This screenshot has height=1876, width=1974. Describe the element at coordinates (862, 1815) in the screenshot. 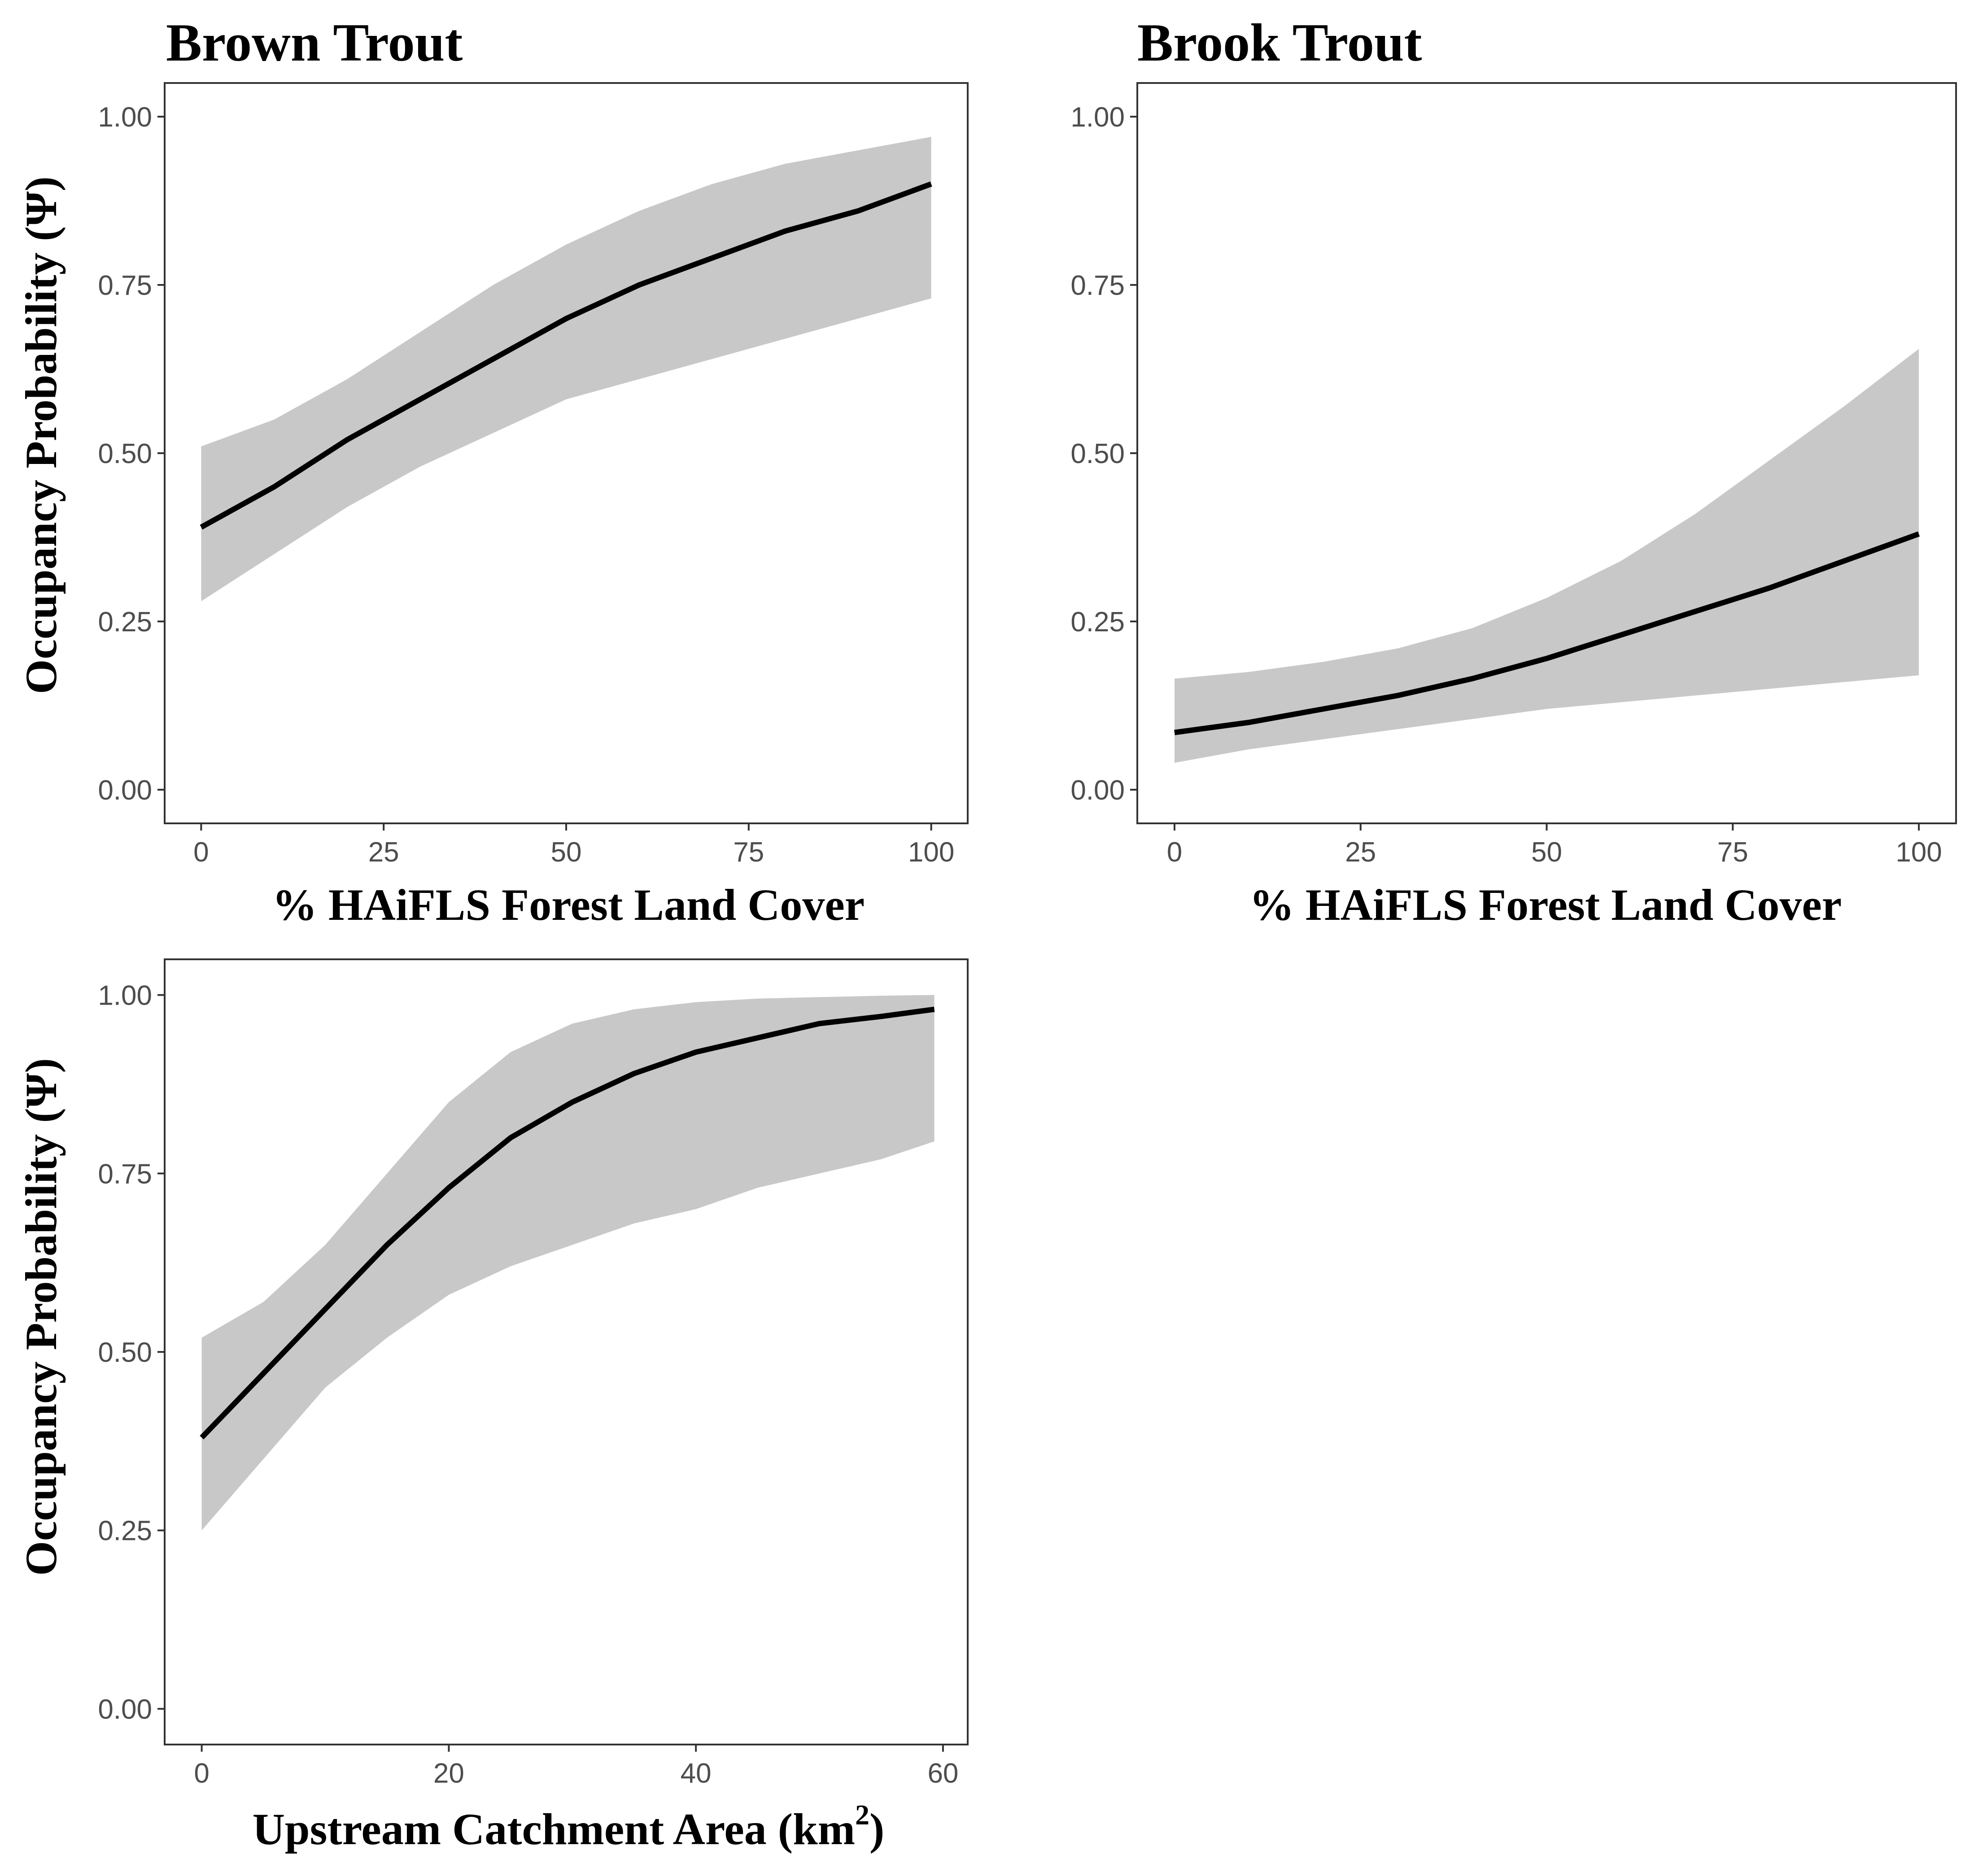

I see `x-axis-title-superscript: 2` at that location.